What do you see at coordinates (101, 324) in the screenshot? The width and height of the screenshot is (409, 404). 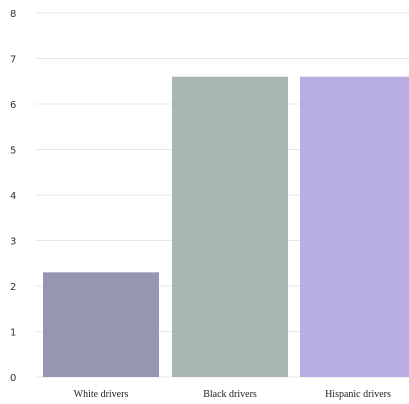 I see `bar-white-drivers` at bounding box center [101, 324].